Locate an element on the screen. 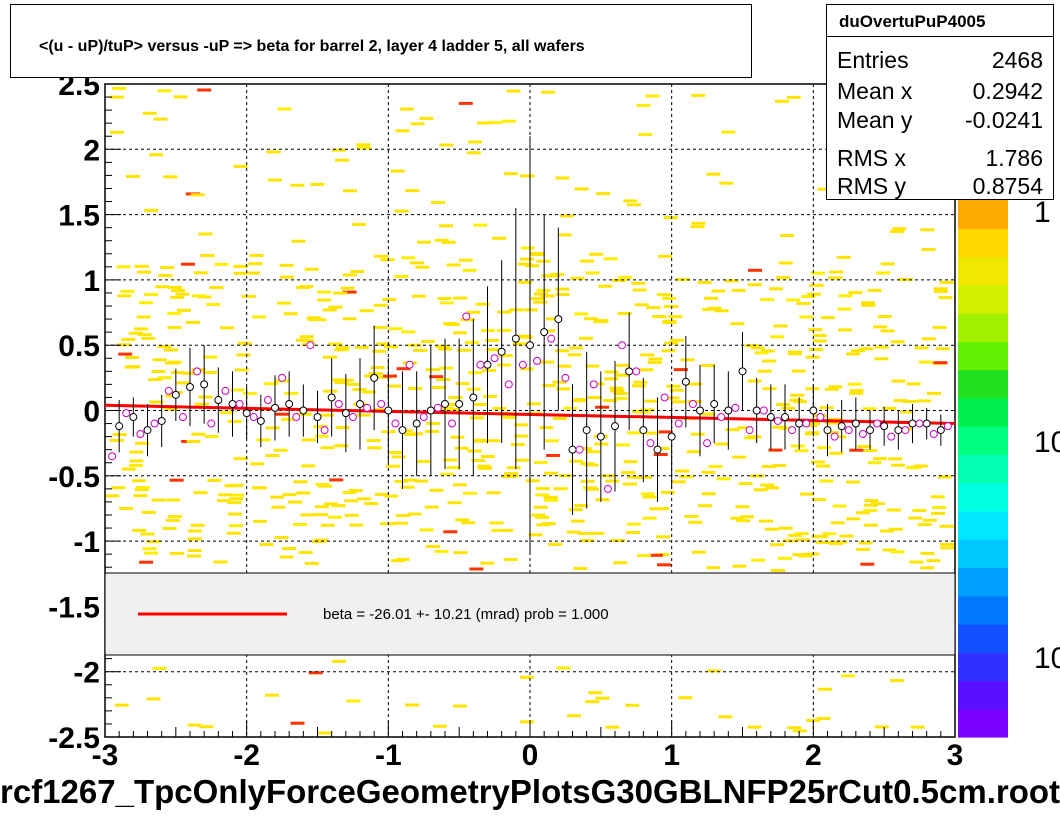 The width and height of the screenshot is (1060, 819). stats-value: 0.2942 is located at coordinates (1007, 91).